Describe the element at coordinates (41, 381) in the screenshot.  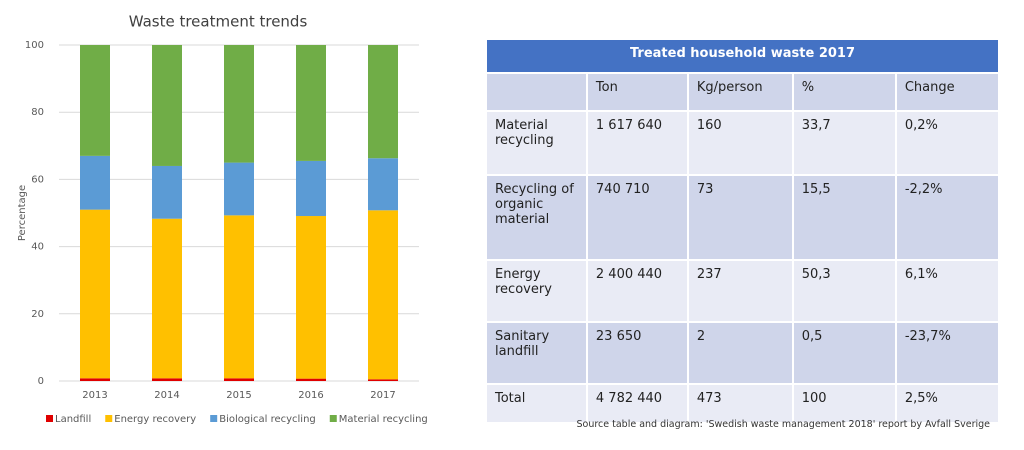
I see `y-tick-label: 0` at that location.